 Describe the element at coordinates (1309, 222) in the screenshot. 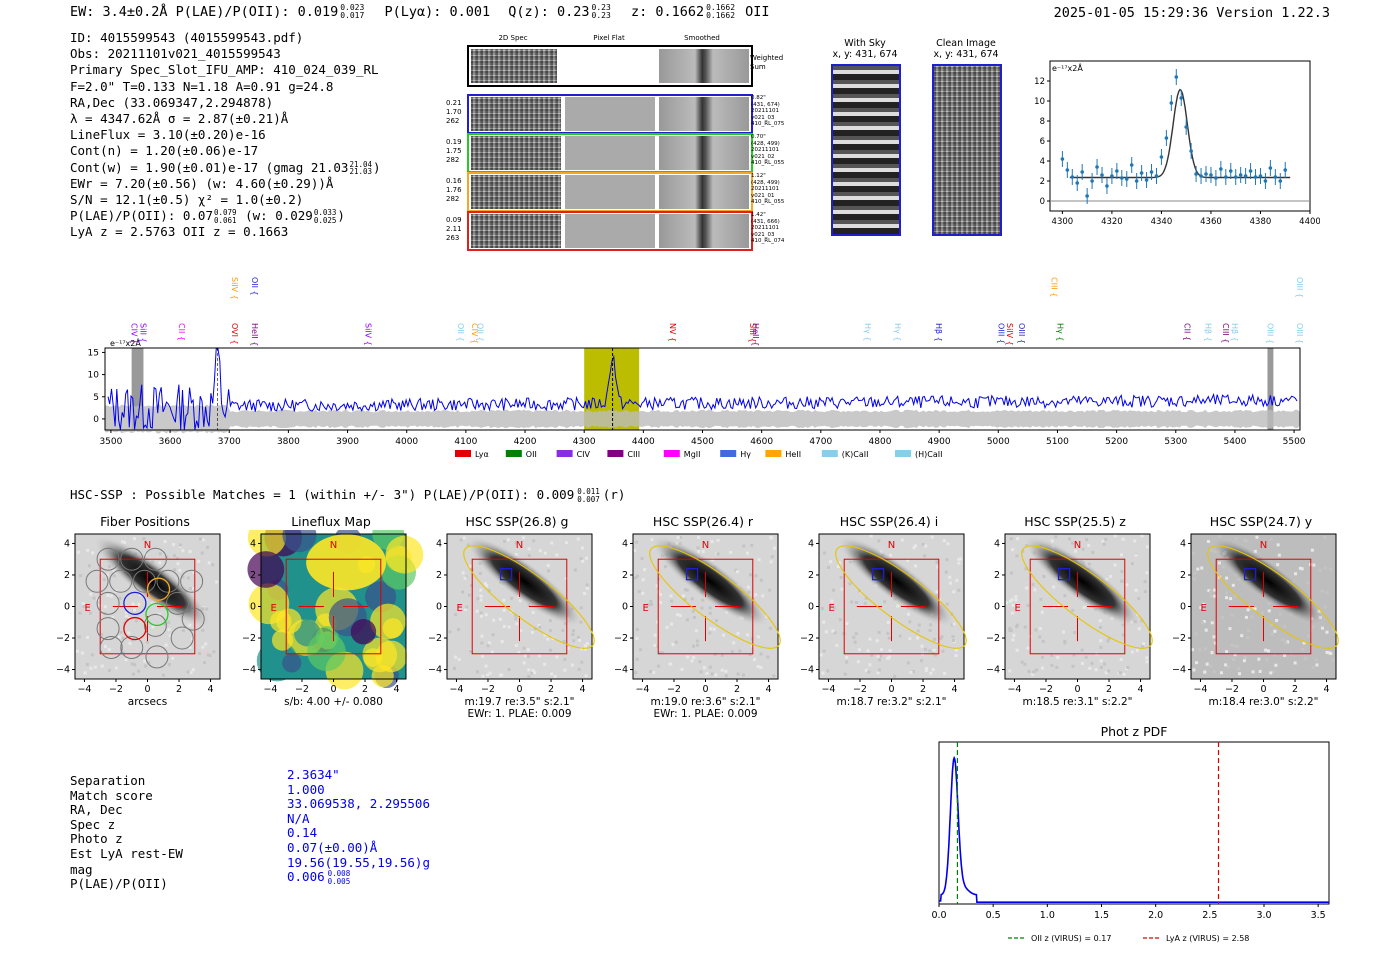

I see `x-tick-label: 4400` at that location.